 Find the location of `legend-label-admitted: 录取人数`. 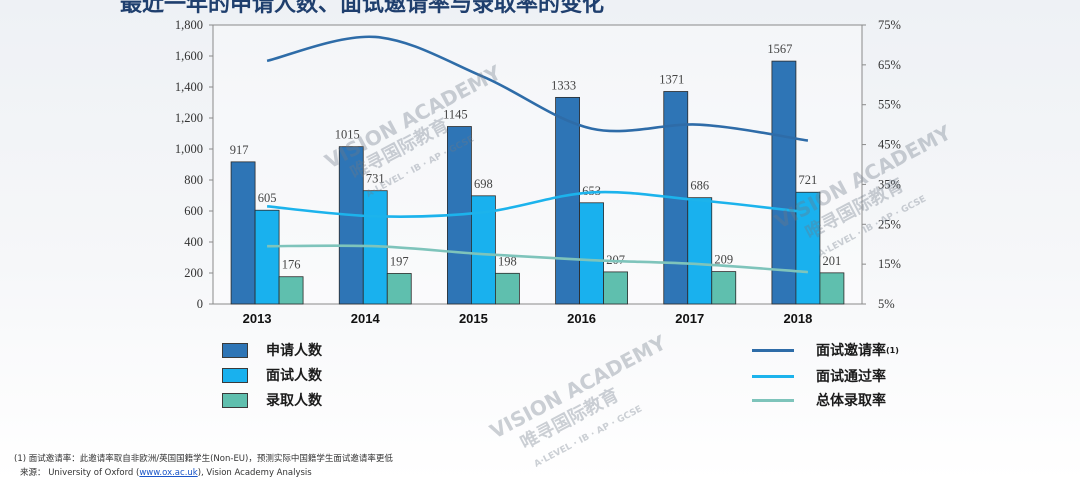

legend-label-admitted: 录取人数 is located at coordinates (294, 401).